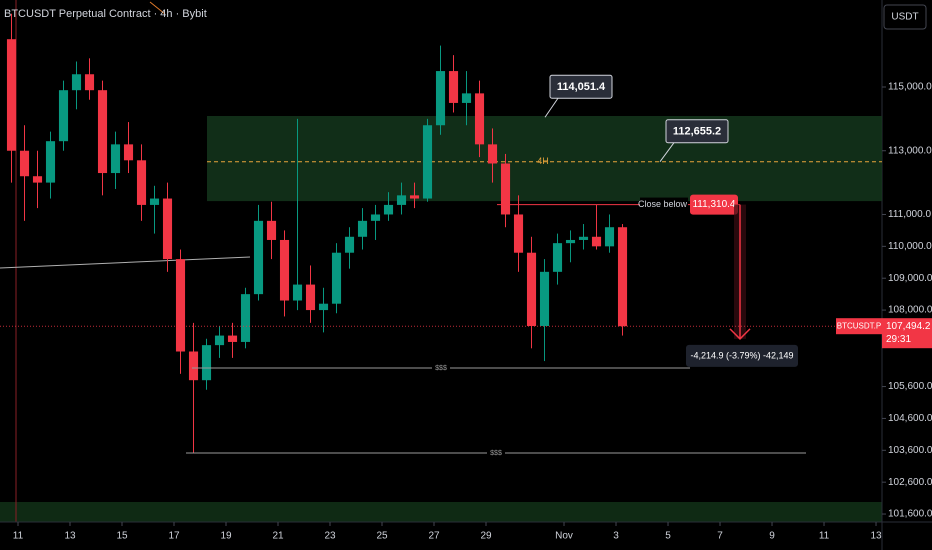 The width and height of the screenshot is (932, 550). I want to click on callout-pointer, so click(667, 152).